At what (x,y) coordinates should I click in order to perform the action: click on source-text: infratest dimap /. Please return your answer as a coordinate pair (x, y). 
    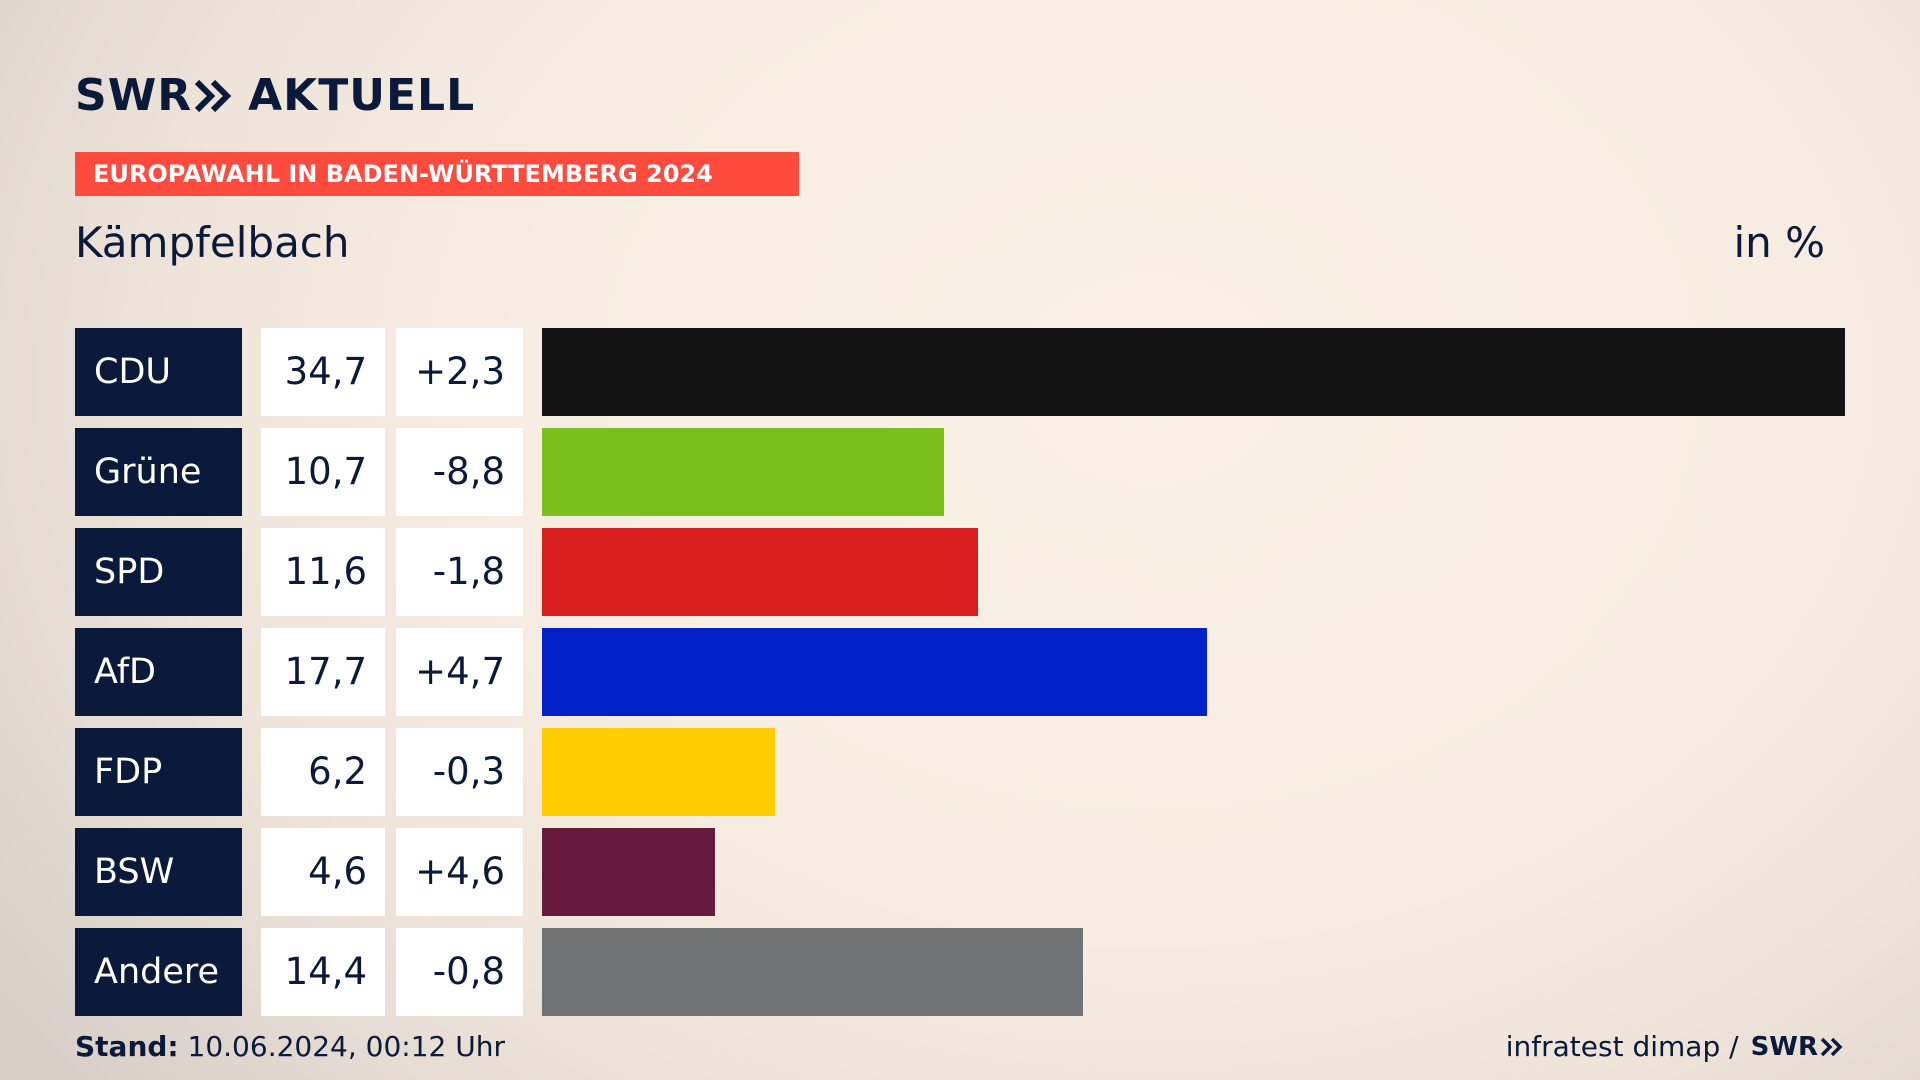
    Looking at the image, I should click on (1622, 1046).